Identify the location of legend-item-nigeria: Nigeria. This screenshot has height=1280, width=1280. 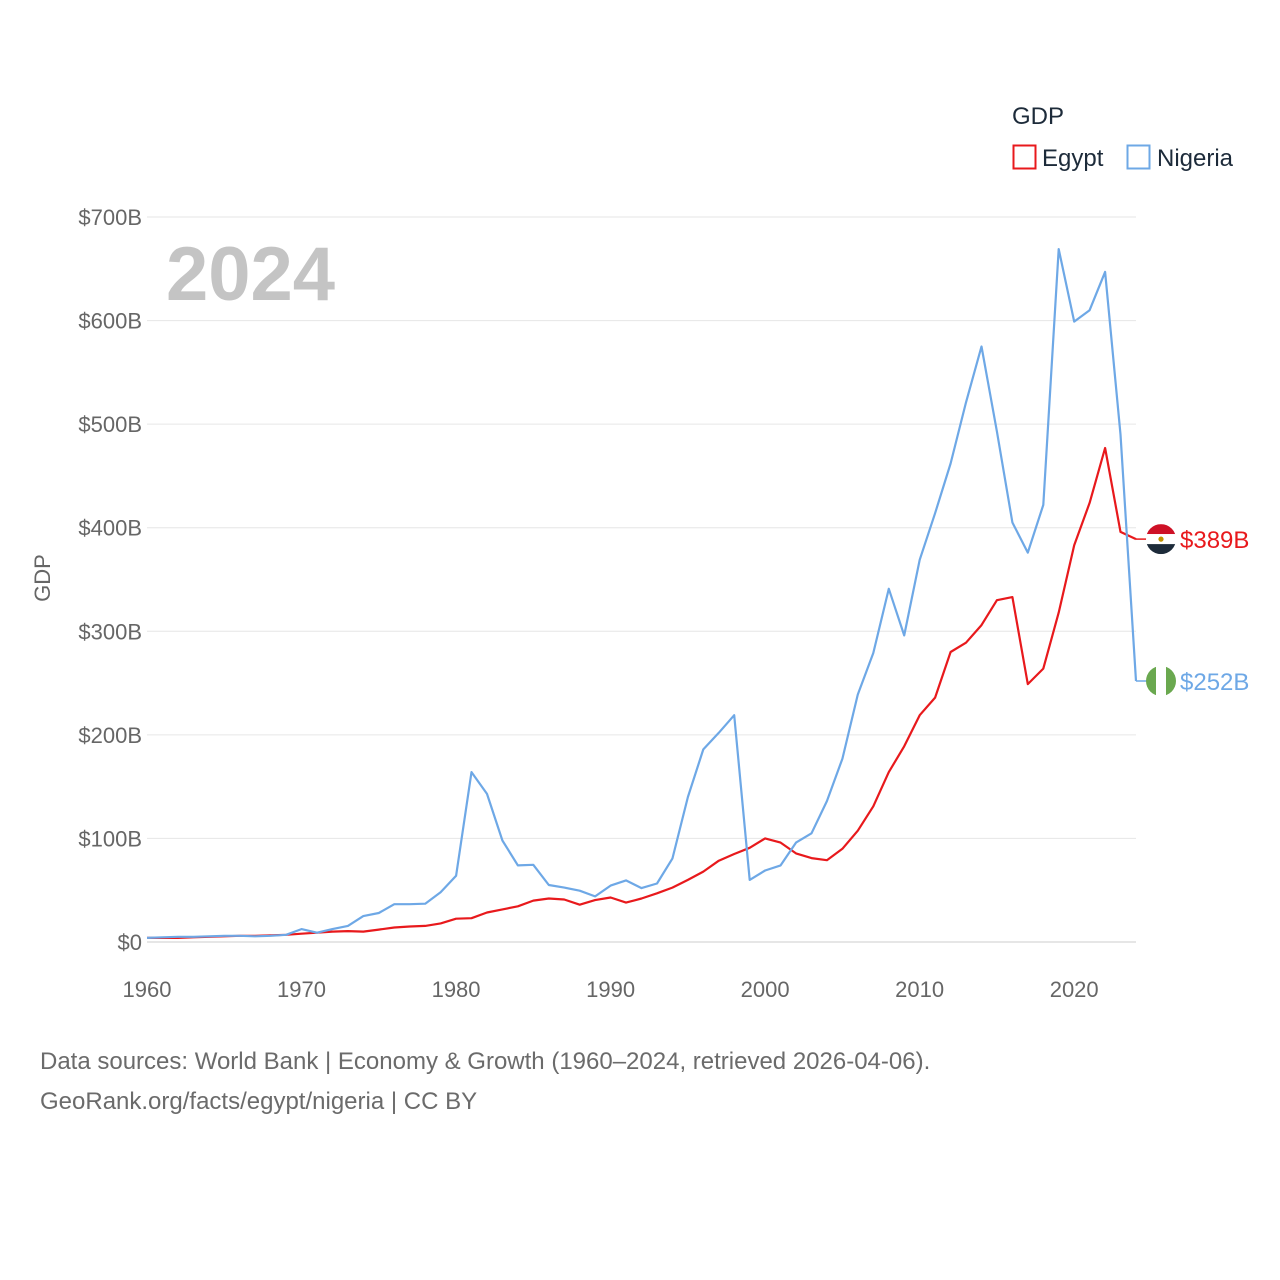
(1180, 158).